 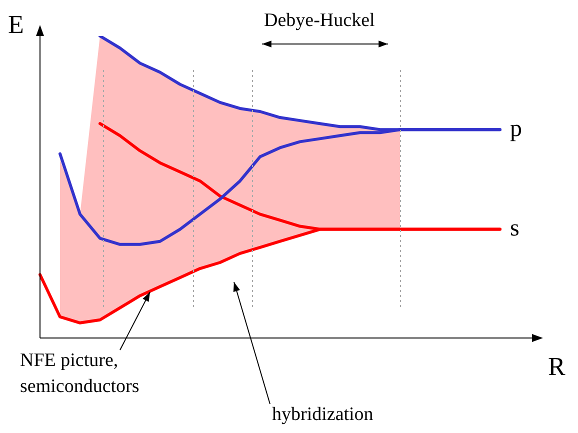 I want to click on x-axis-title: R, so click(x=557, y=367).